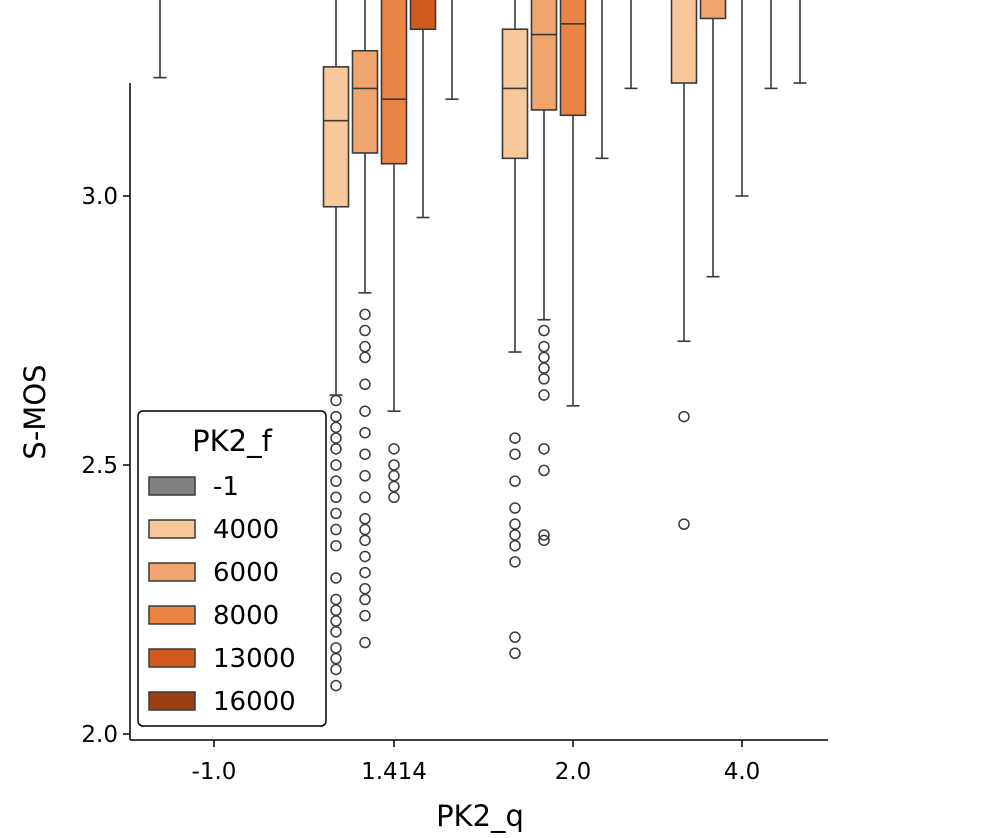  Describe the element at coordinates (394, 252) in the screenshot. I see `box-1.414-8000` at that location.